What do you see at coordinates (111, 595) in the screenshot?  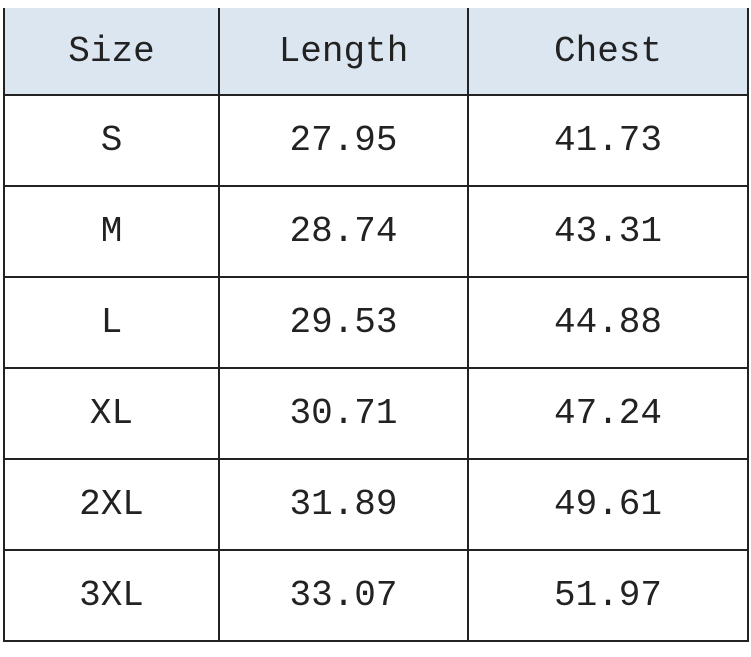 I see `size-cell: 3XL` at bounding box center [111, 595].